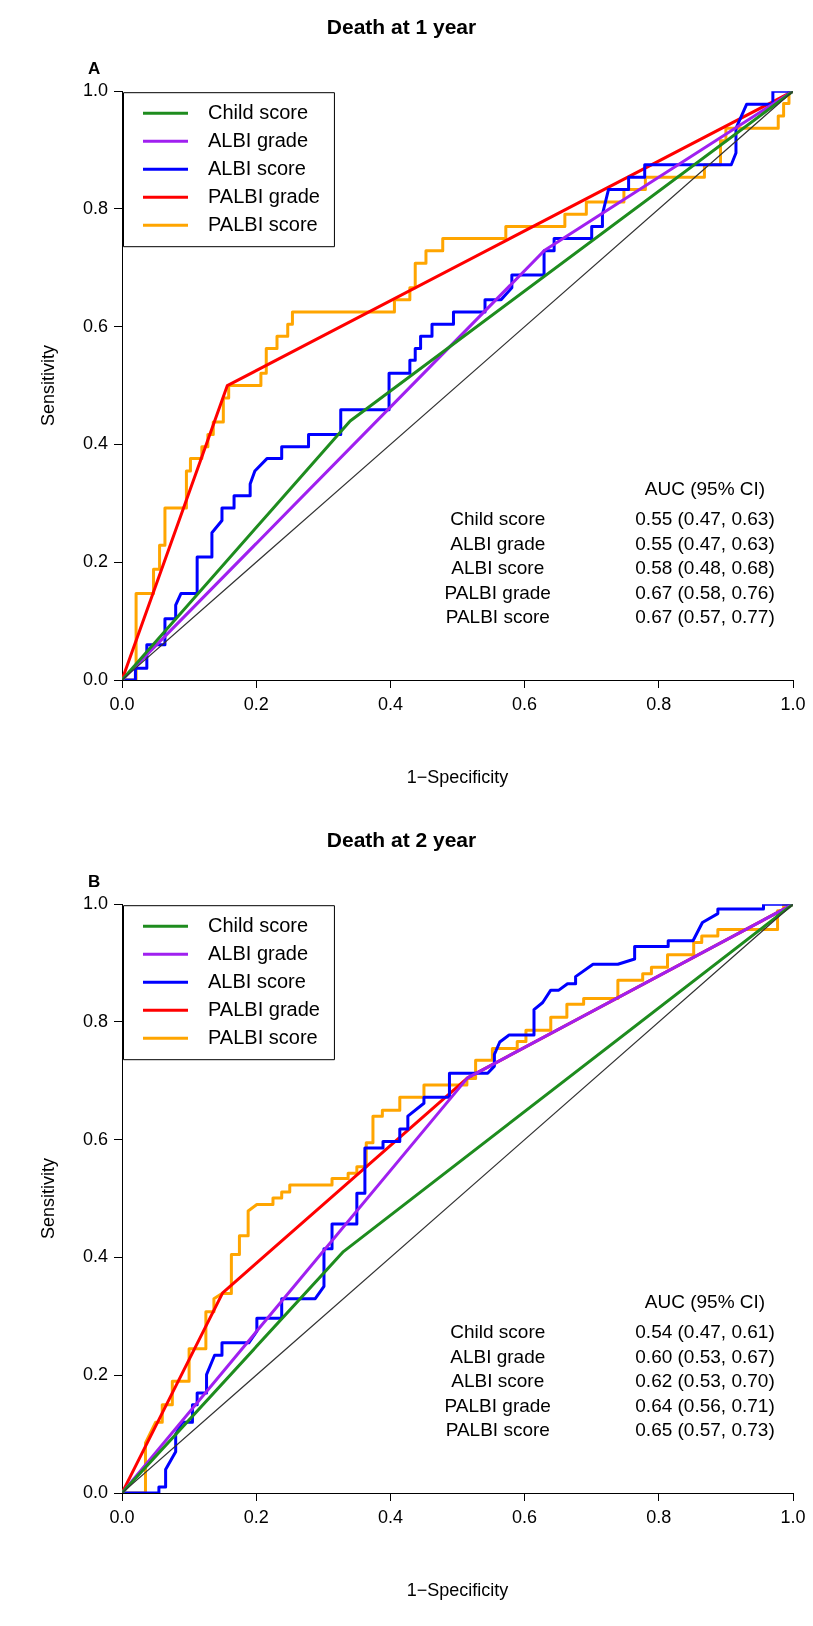 This screenshot has height=1626, width=813. Describe the element at coordinates (705, 1405) in the screenshot. I see `annotation: 0.64 (0.56, 0.71)` at that location.